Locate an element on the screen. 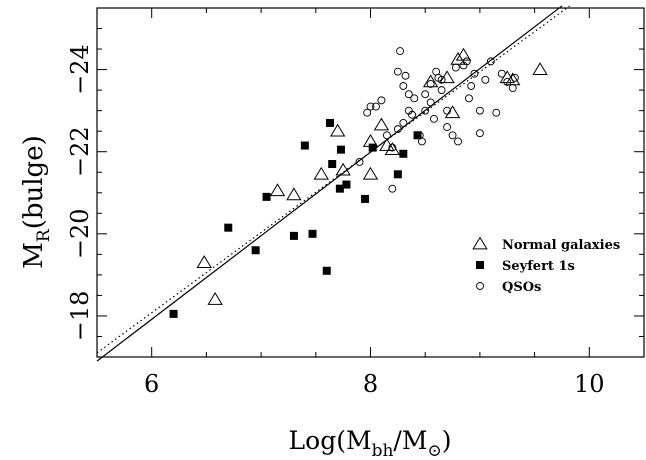  legend-label-qsos: QSOs is located at coordinates (521, 287).